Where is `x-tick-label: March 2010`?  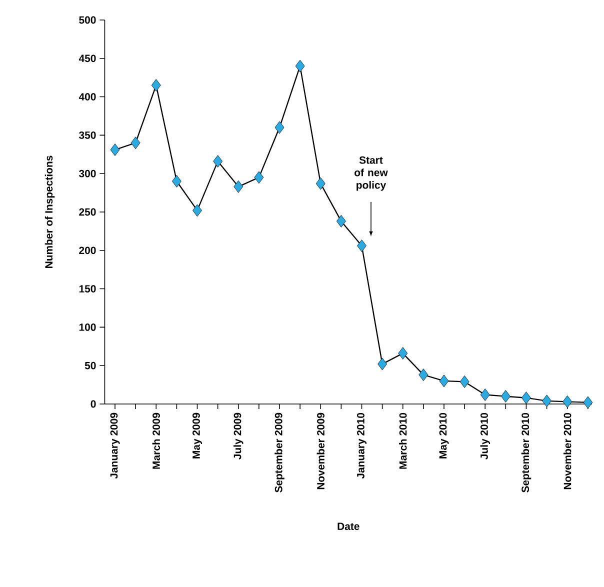 x-tick-label: March 2010 is located at coordinates (403, 440).